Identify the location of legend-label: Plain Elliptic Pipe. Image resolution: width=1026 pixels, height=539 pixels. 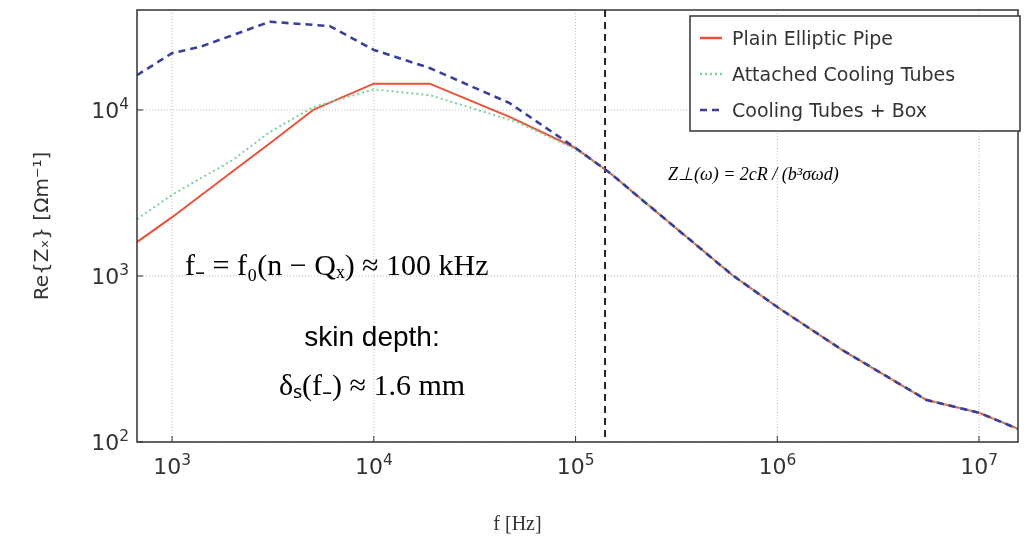
(812, 38).